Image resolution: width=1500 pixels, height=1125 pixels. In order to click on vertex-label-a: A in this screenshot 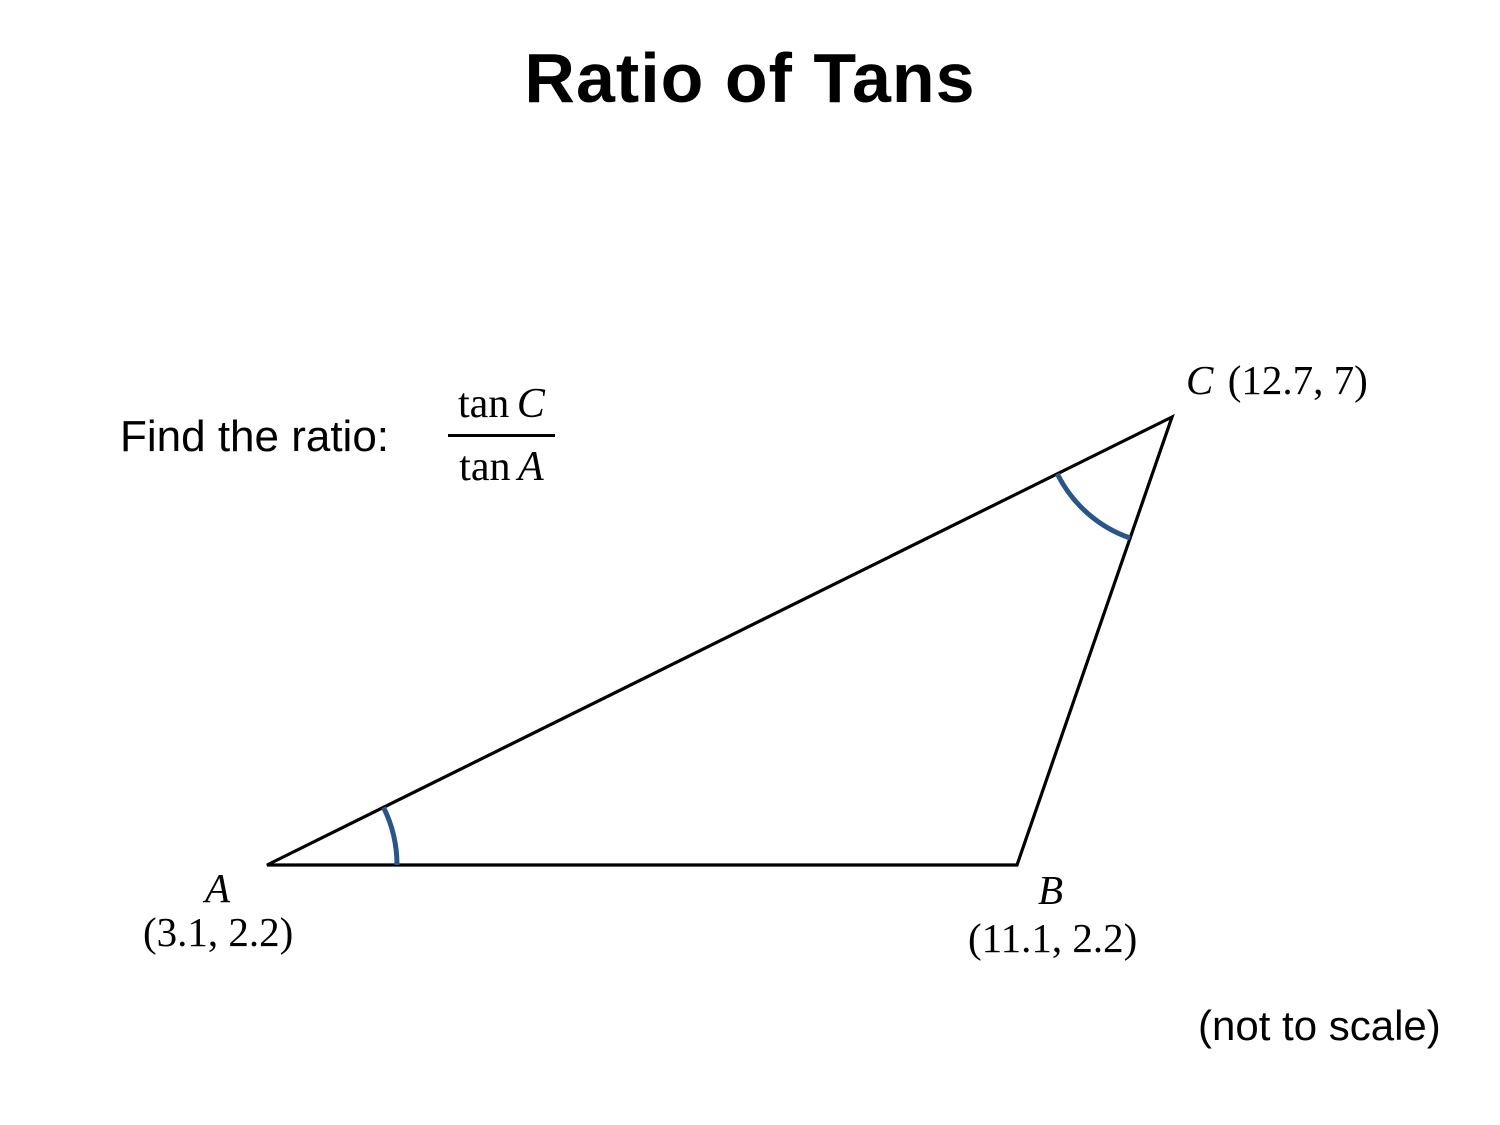, I will do `click(217, 888)`.